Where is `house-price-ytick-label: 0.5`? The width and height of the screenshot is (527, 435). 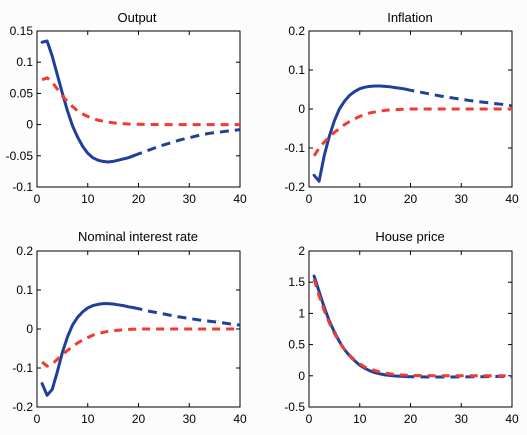
house-price-ytick-label: 0.5 is located at coordinates (296, 345).